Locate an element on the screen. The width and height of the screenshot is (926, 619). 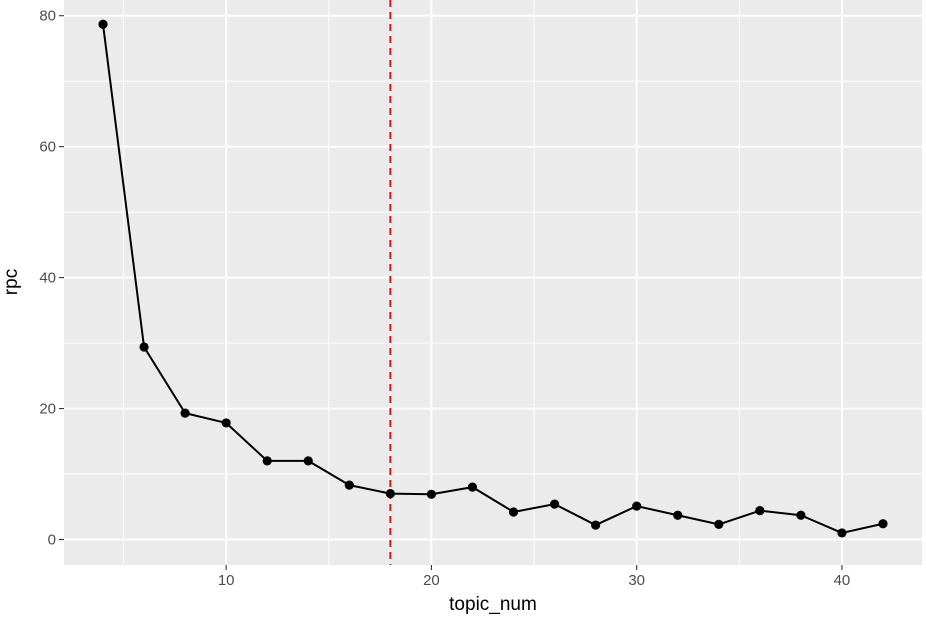
x-axis-title: topic_num is located at coordinates (493, 604).